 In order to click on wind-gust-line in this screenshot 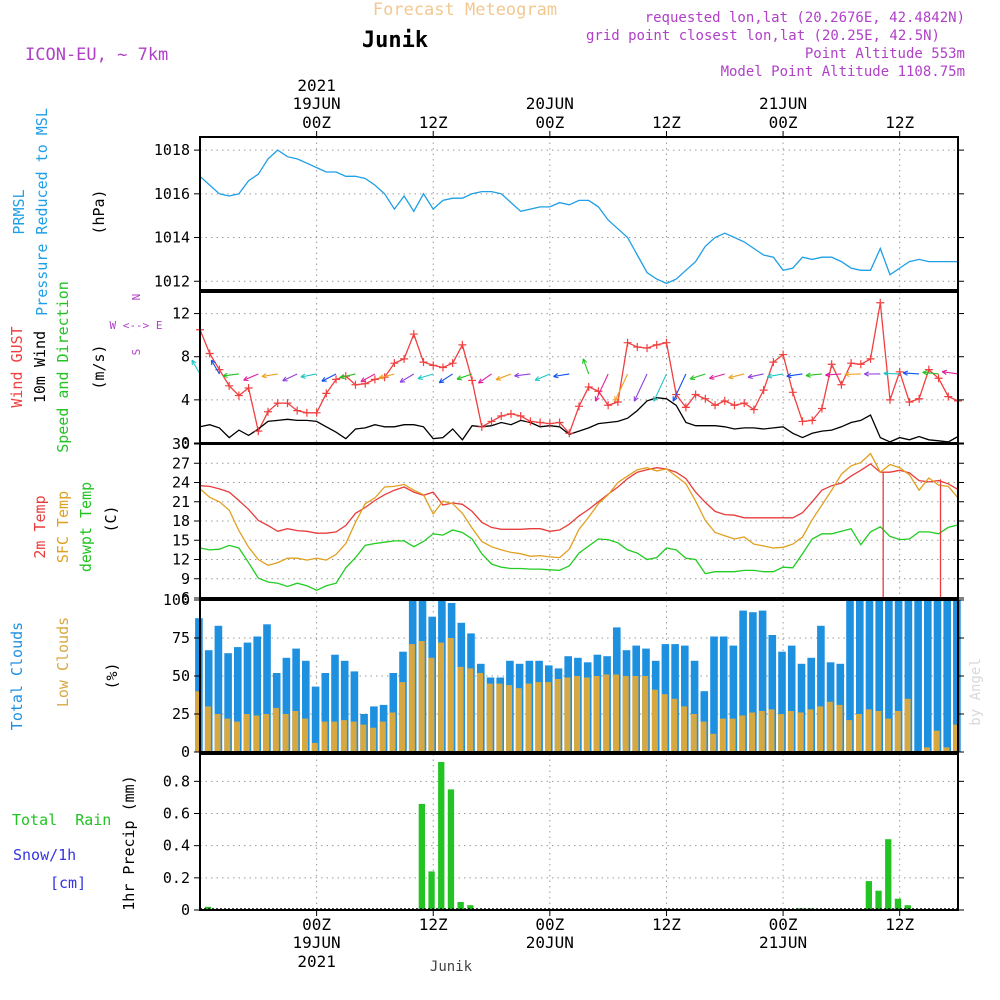, I will do `click(579, 368)`.